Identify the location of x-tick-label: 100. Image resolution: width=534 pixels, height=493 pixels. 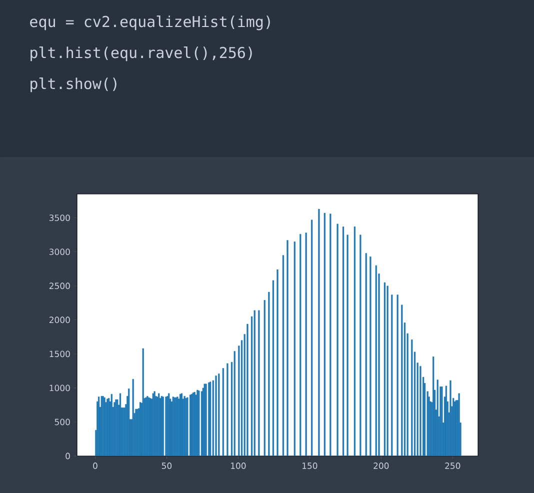
(238, 465).